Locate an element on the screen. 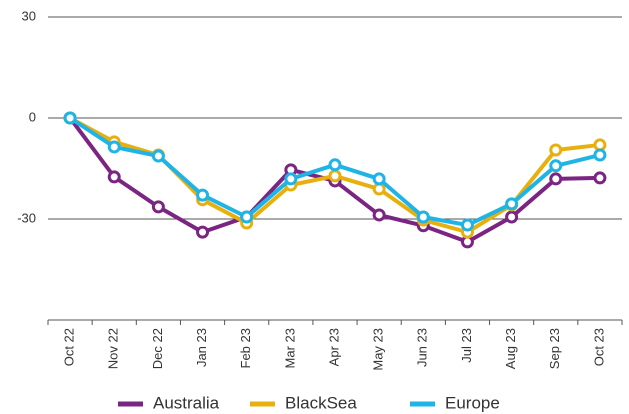 The image size is (629, 414). x-tick-label: Nov 22 is located at coordinates (113, 348).